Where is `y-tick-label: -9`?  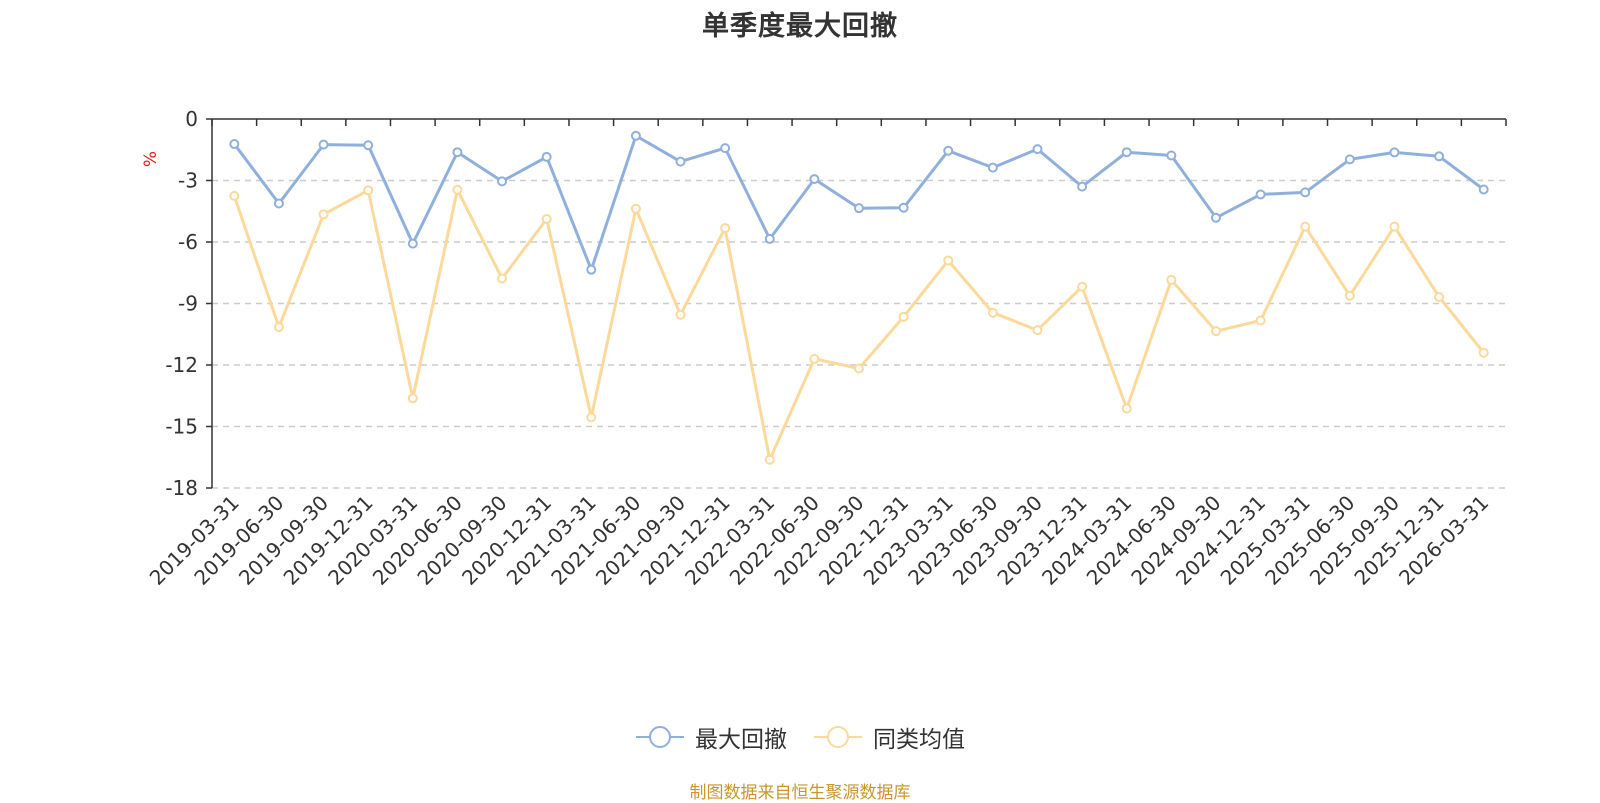
y-tick-label: -9 is located at coordinates (188, 304).